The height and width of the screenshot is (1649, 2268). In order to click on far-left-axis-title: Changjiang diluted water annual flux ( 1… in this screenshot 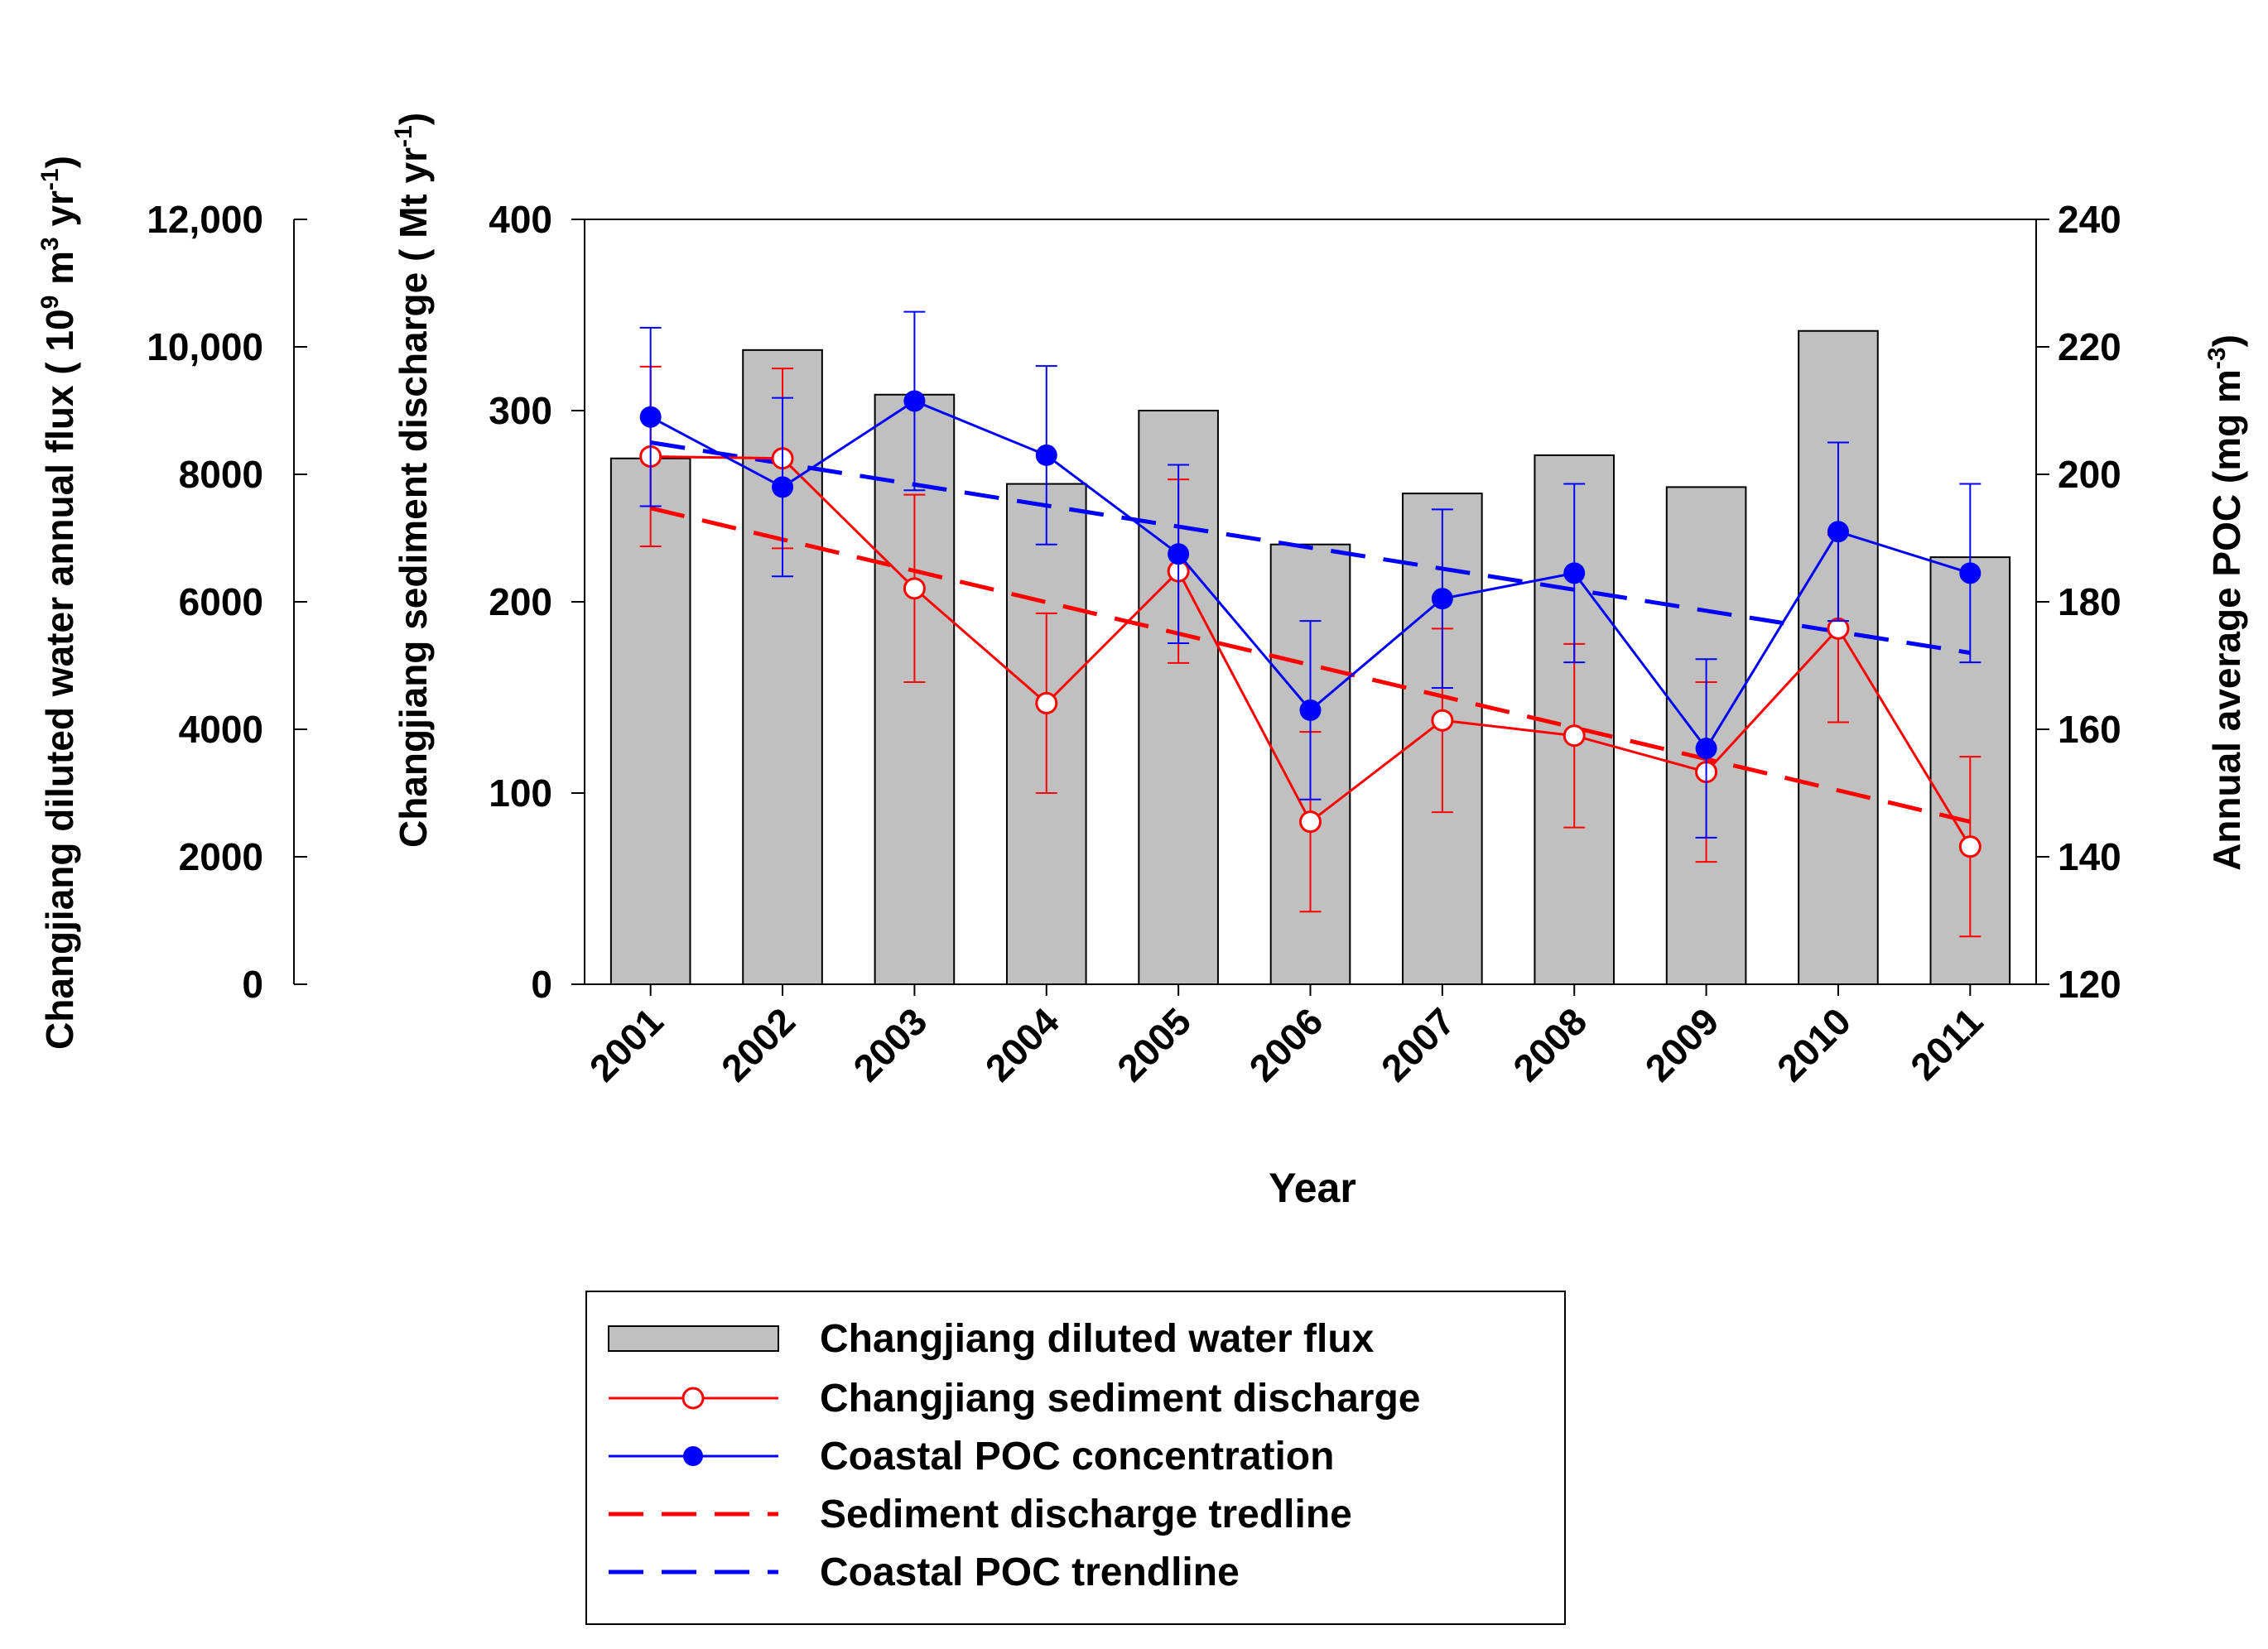, I will do `click(58, 603)`.